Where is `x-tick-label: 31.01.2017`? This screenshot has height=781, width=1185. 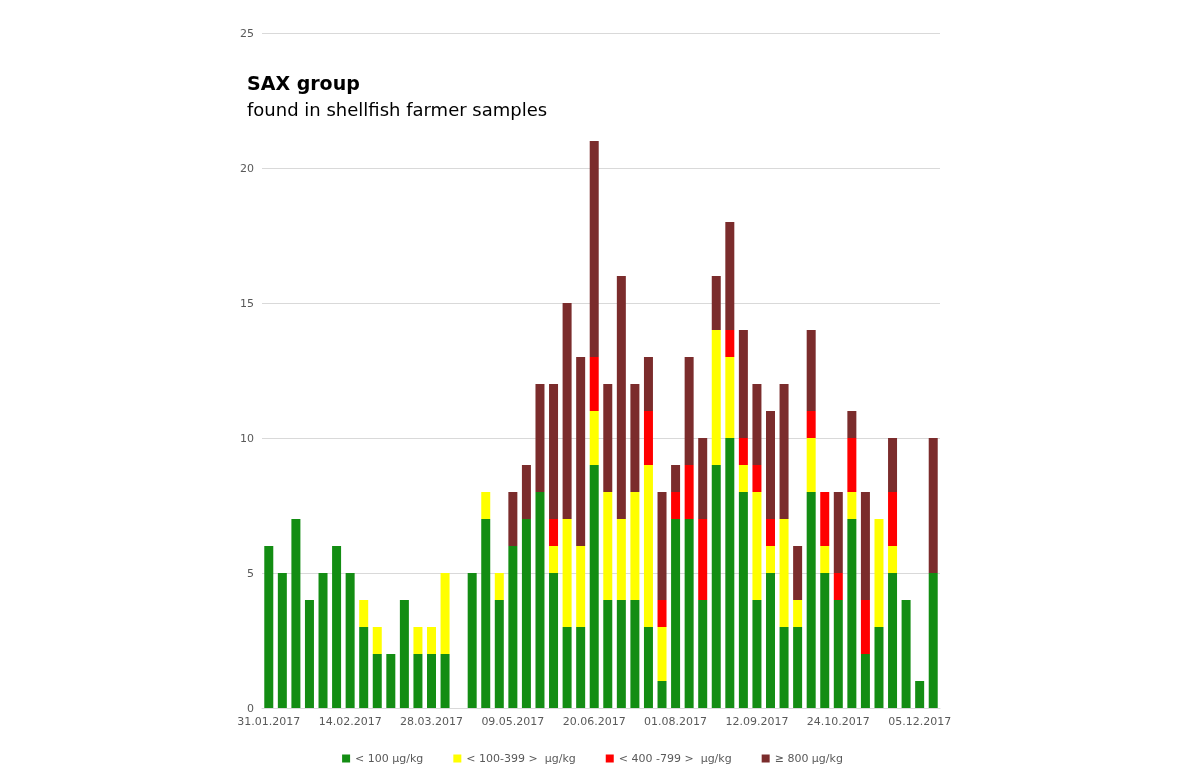
x-tick-label: 31.01.2017 is located at coordinates (269, 721).